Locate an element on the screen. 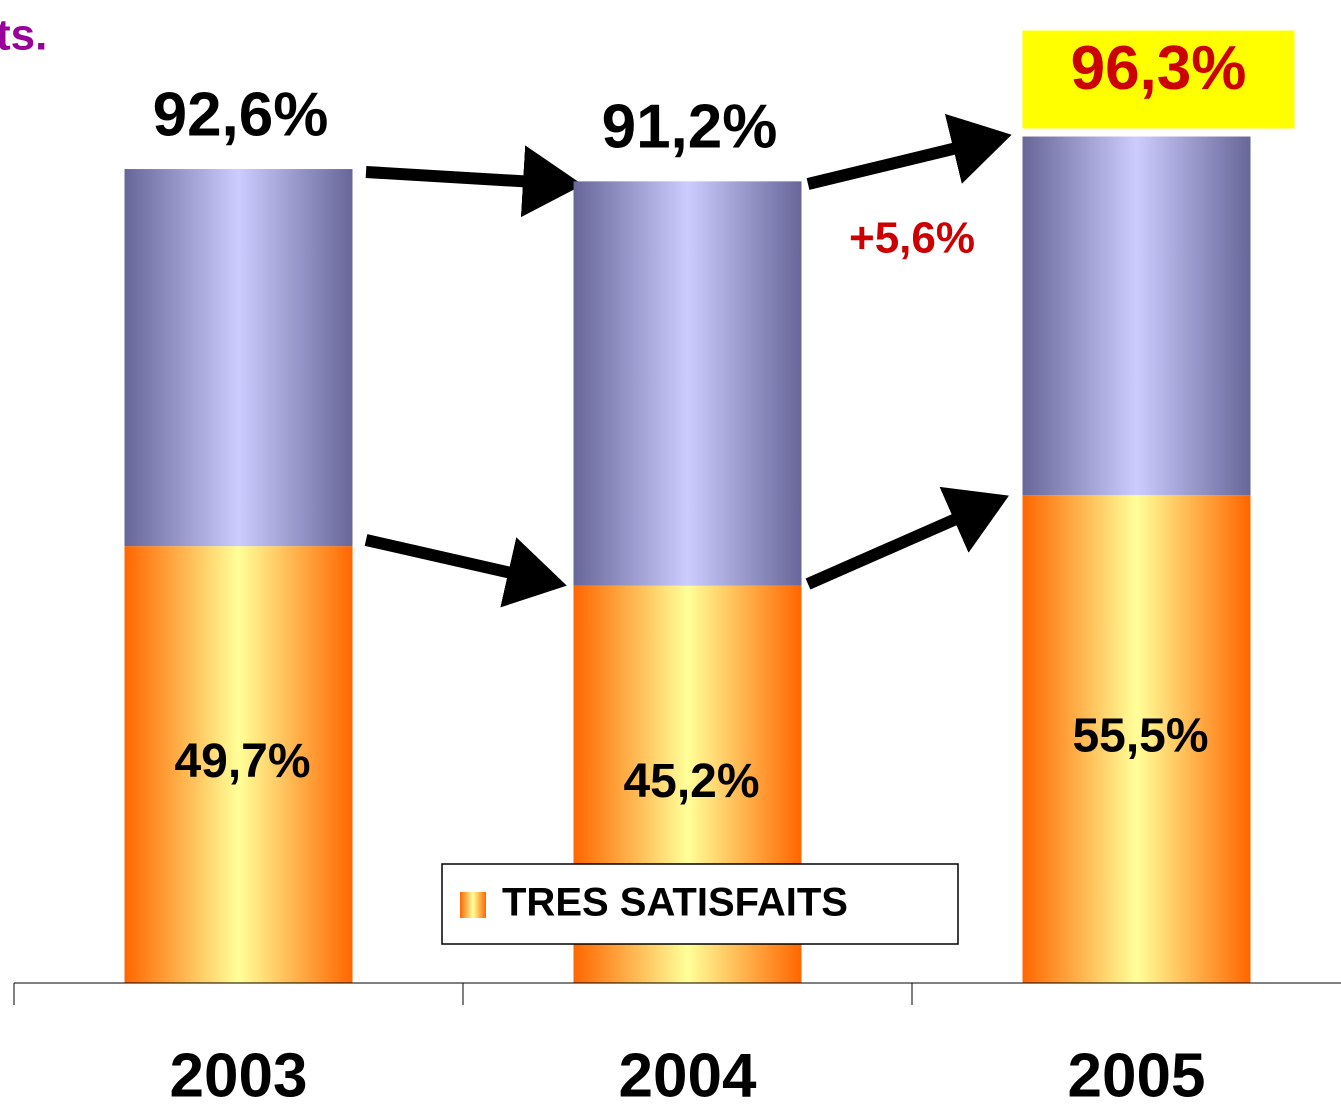  total-label: 92,6% is located at coordinates (241, 114).